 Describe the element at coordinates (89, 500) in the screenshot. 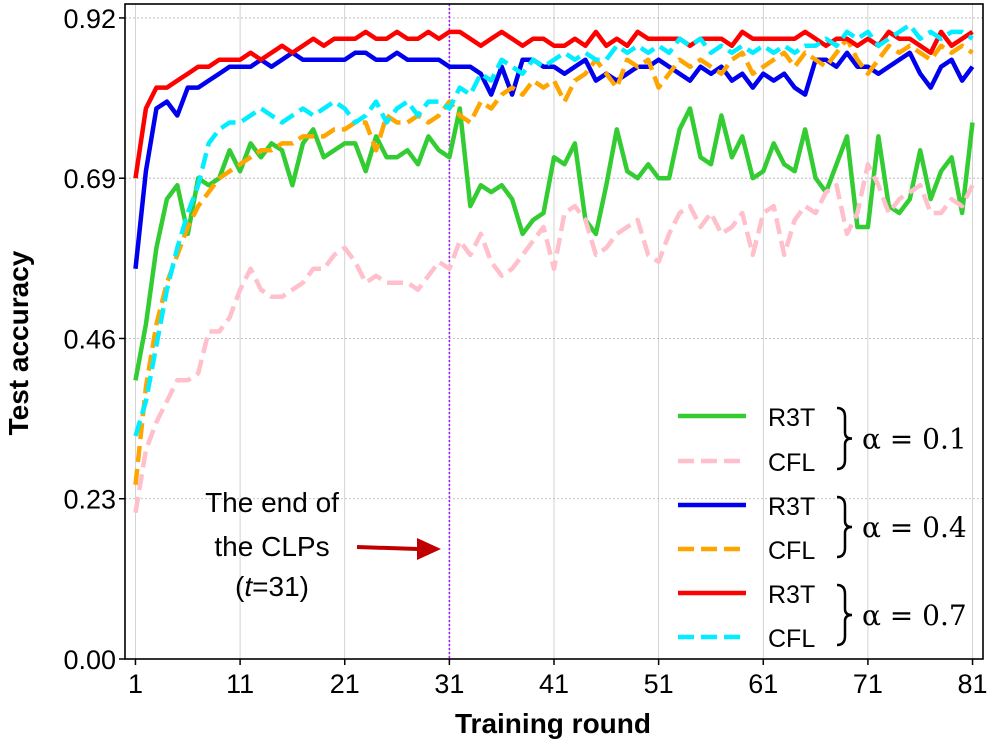

I see `y-tick-label-1: 0.23` at that location.